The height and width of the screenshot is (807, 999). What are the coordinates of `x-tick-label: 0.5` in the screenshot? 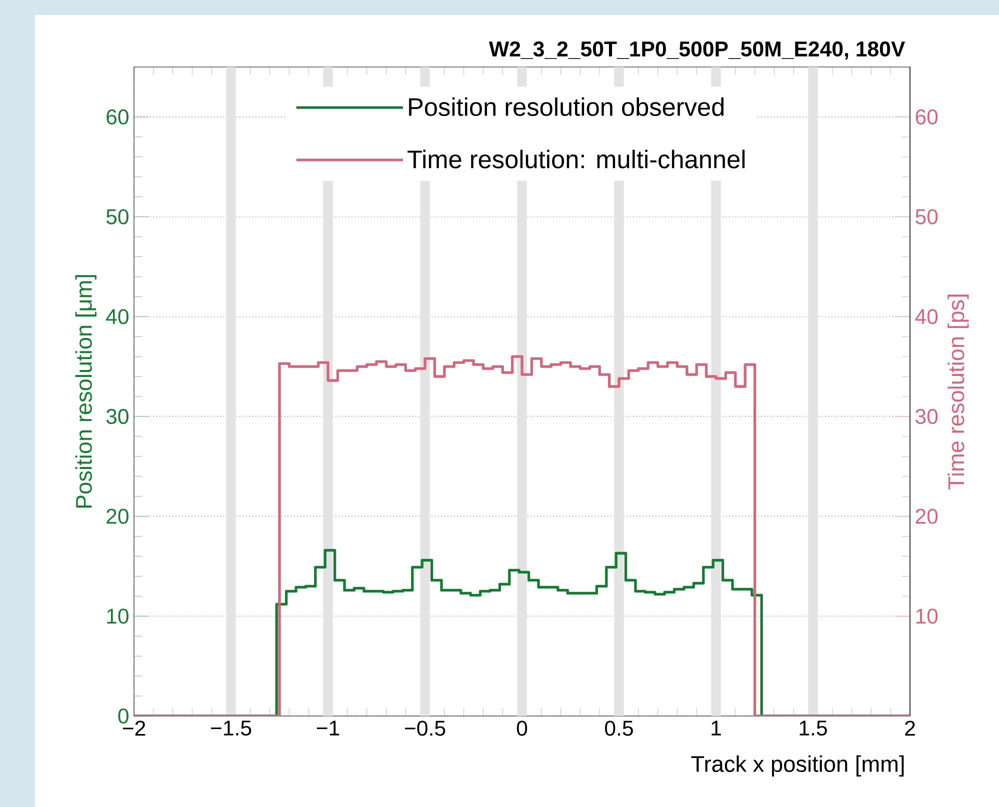 It's located at (619, 728).